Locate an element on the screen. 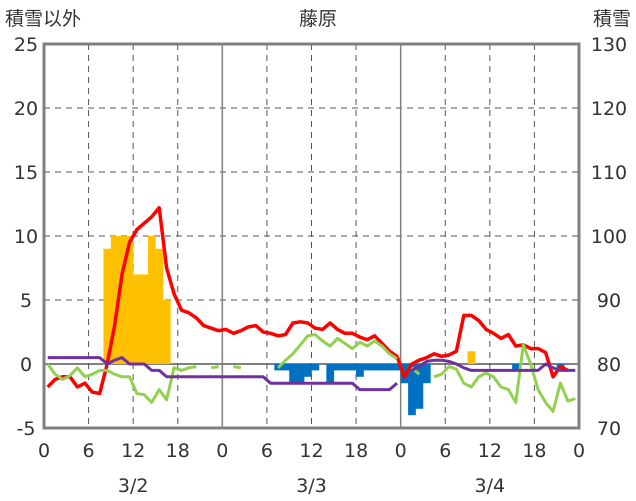 The image size is (636, 501). right-tick-label: 110 is located at coordinates (609, 173).